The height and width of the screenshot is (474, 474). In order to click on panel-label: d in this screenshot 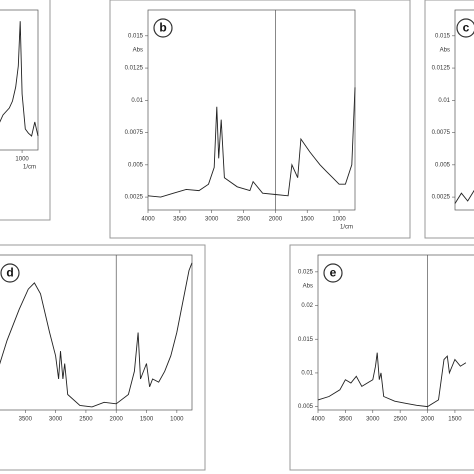, I will do `click(9, 273)`.